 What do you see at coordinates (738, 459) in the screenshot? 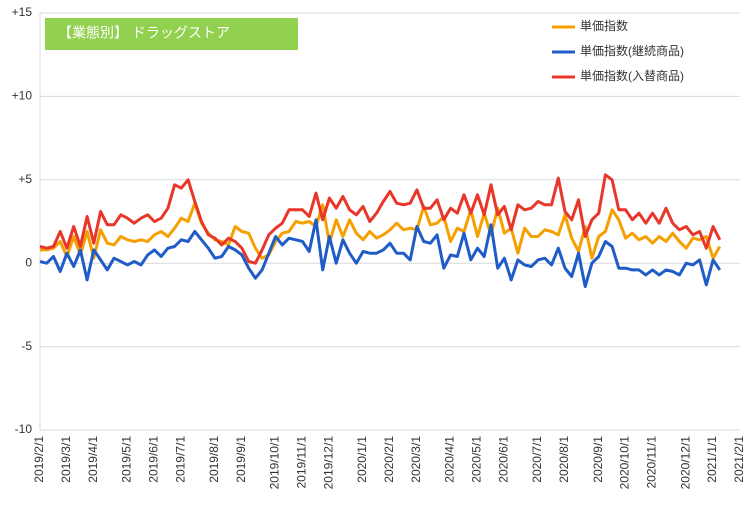
I see `x-tick-label: 2021/2/1` at bounding box center [738, 459].